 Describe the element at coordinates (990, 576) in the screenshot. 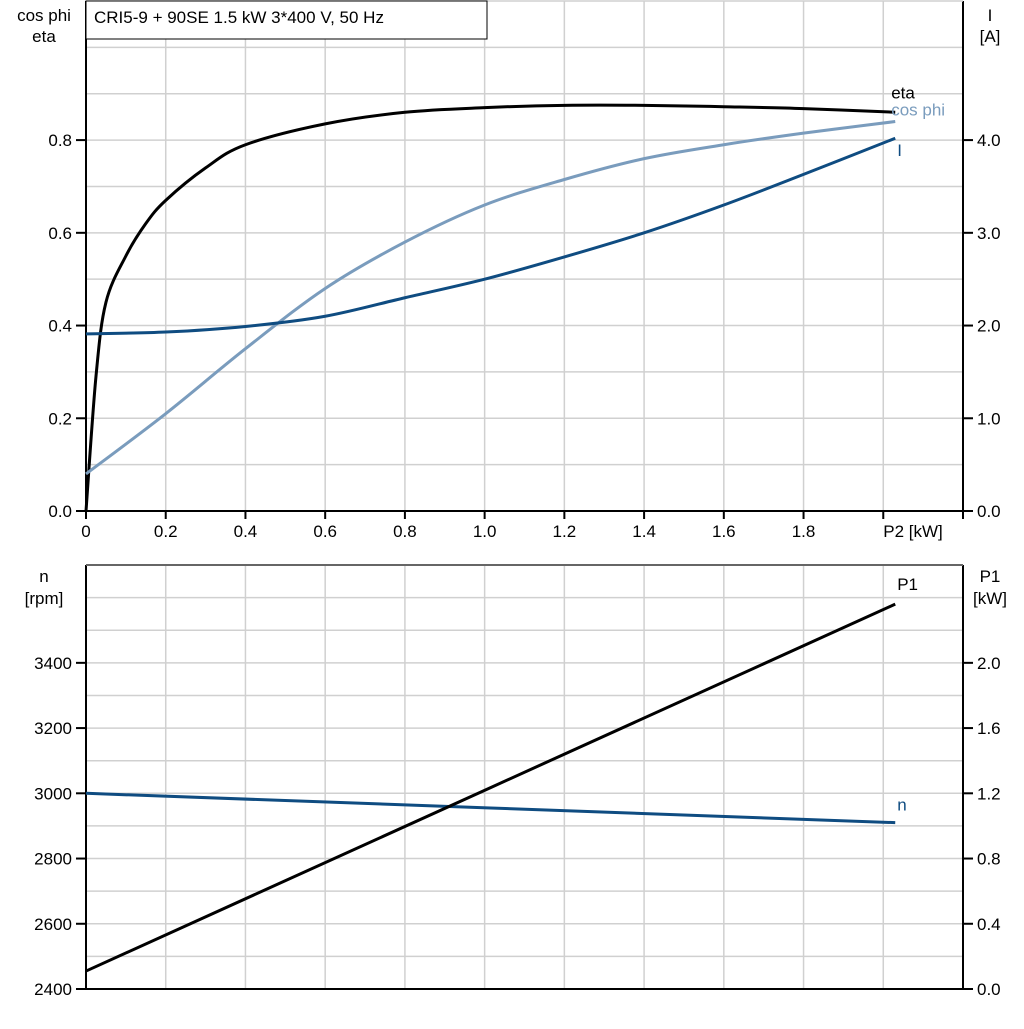

I see `right-axis-label: P1` at that location.